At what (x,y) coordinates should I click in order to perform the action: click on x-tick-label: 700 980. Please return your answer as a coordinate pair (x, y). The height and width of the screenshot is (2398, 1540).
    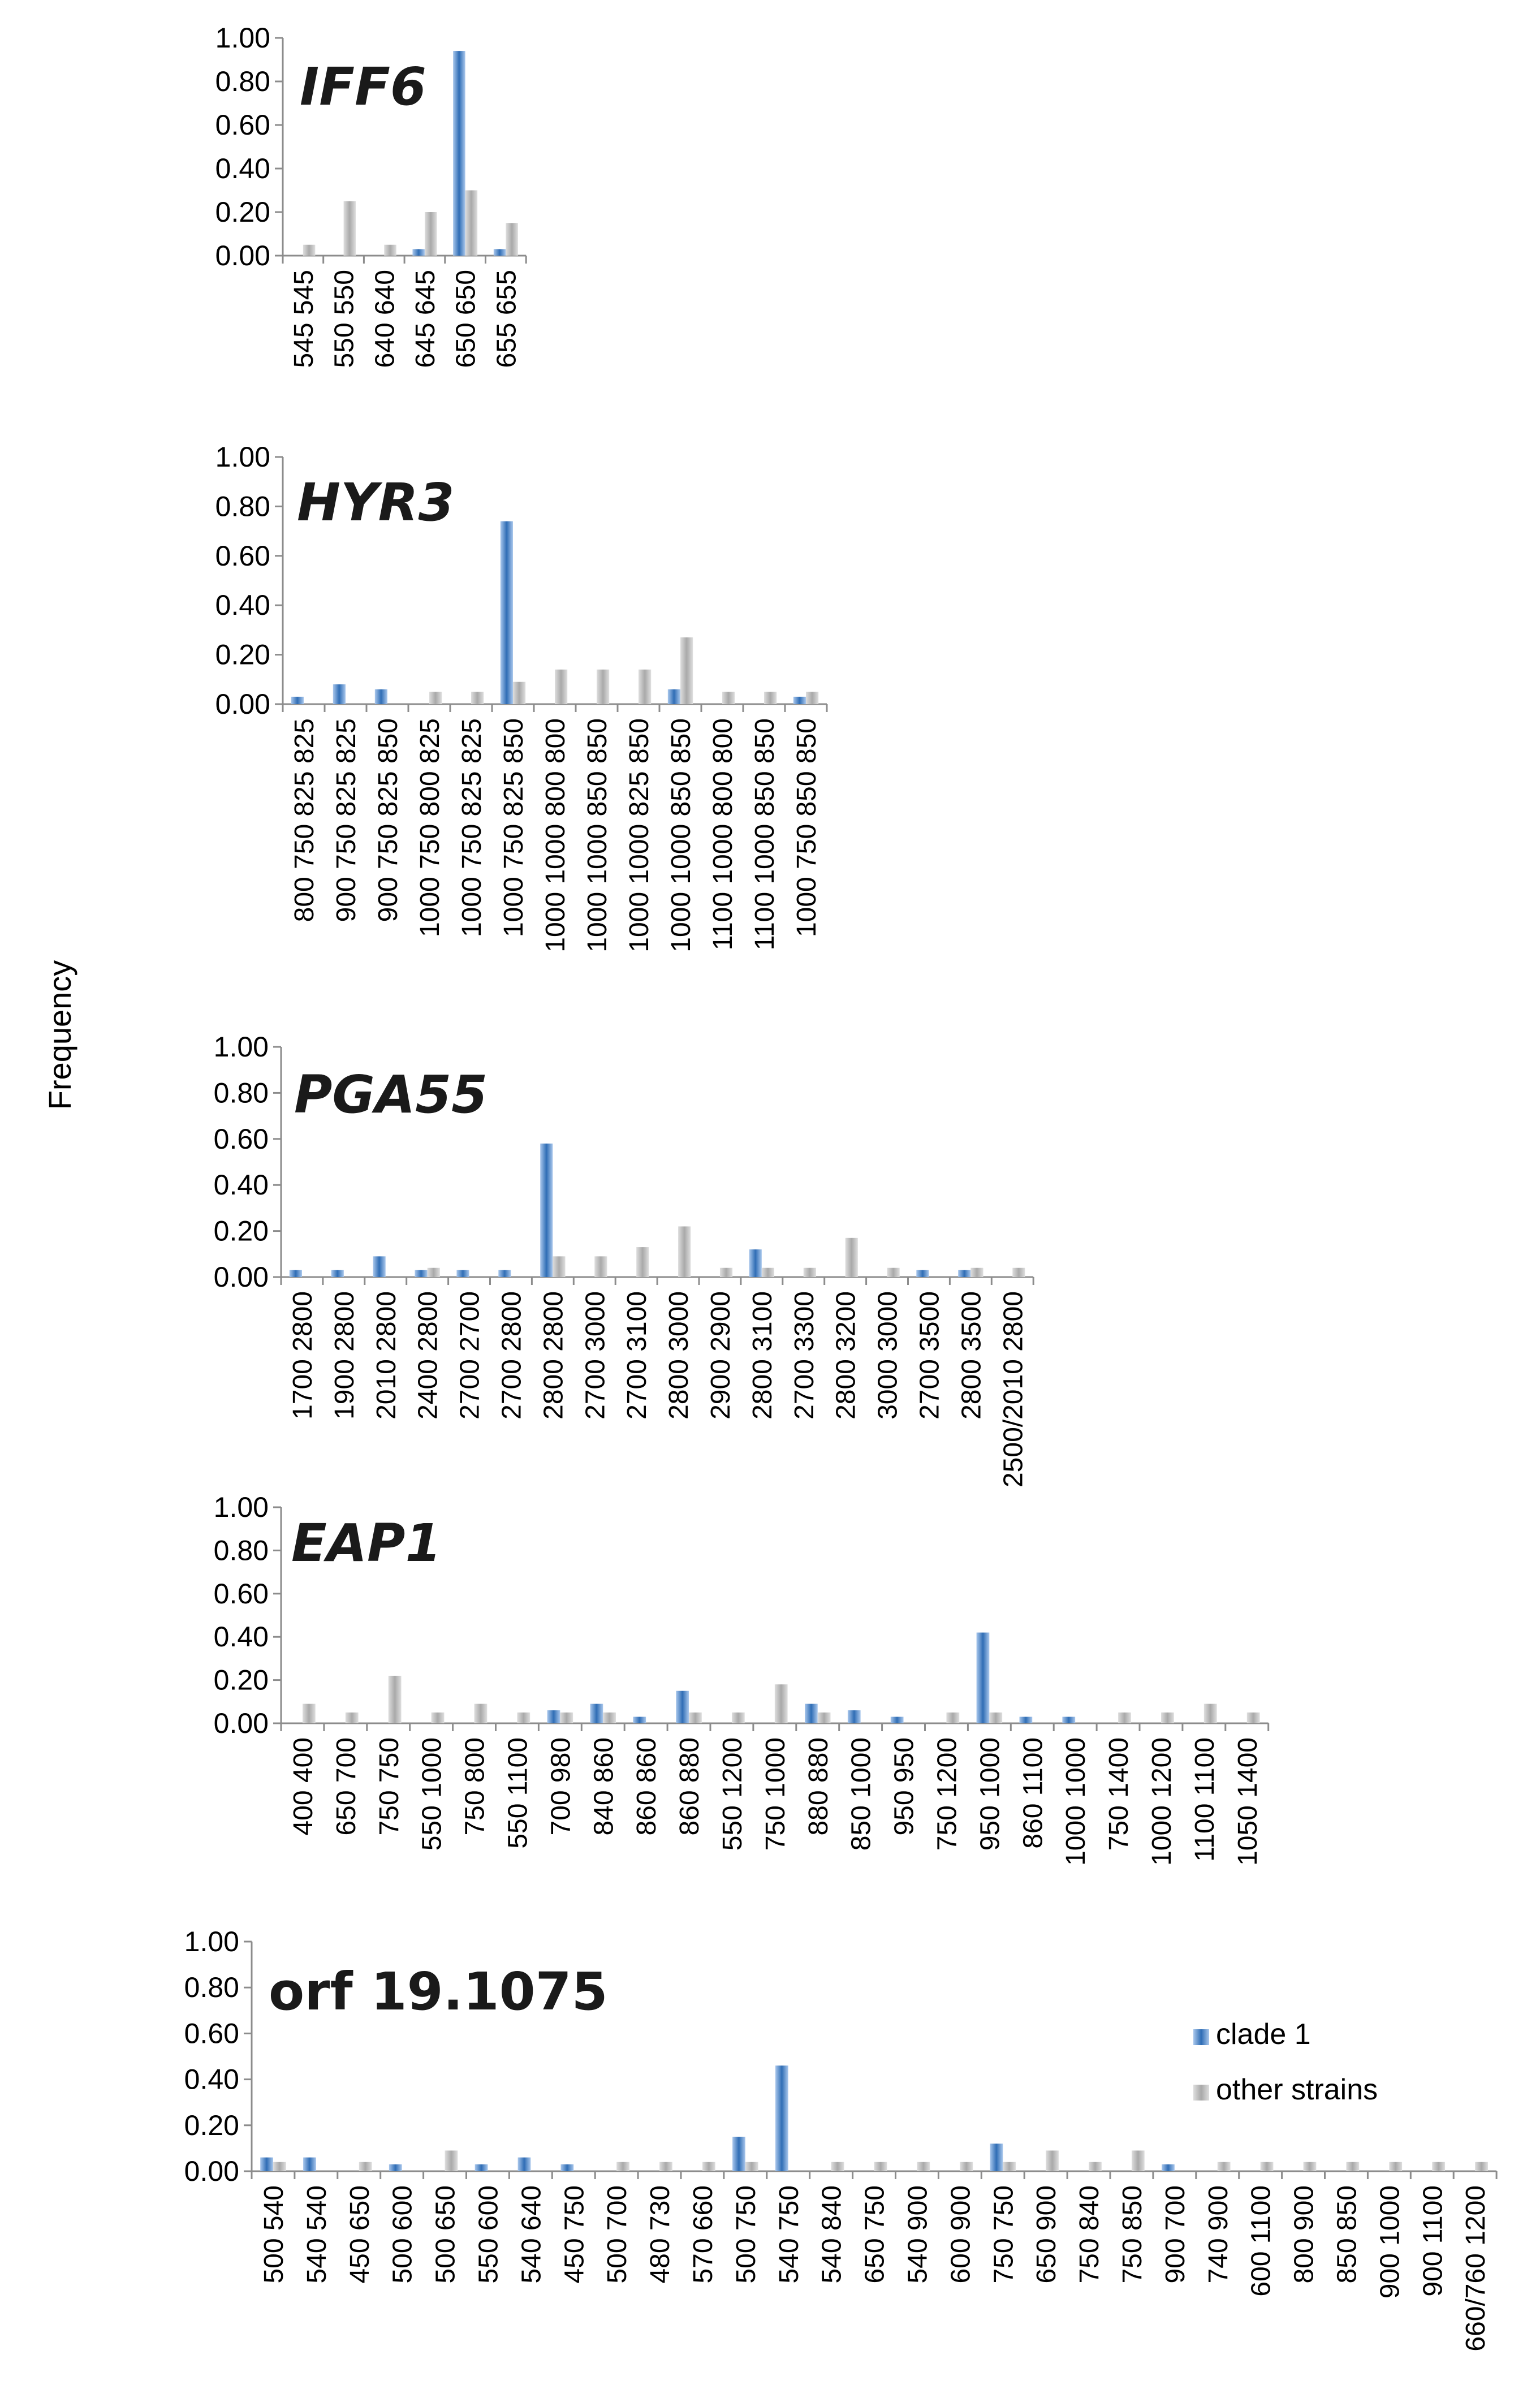
    Looking at the image, I should click on (561, 1786).